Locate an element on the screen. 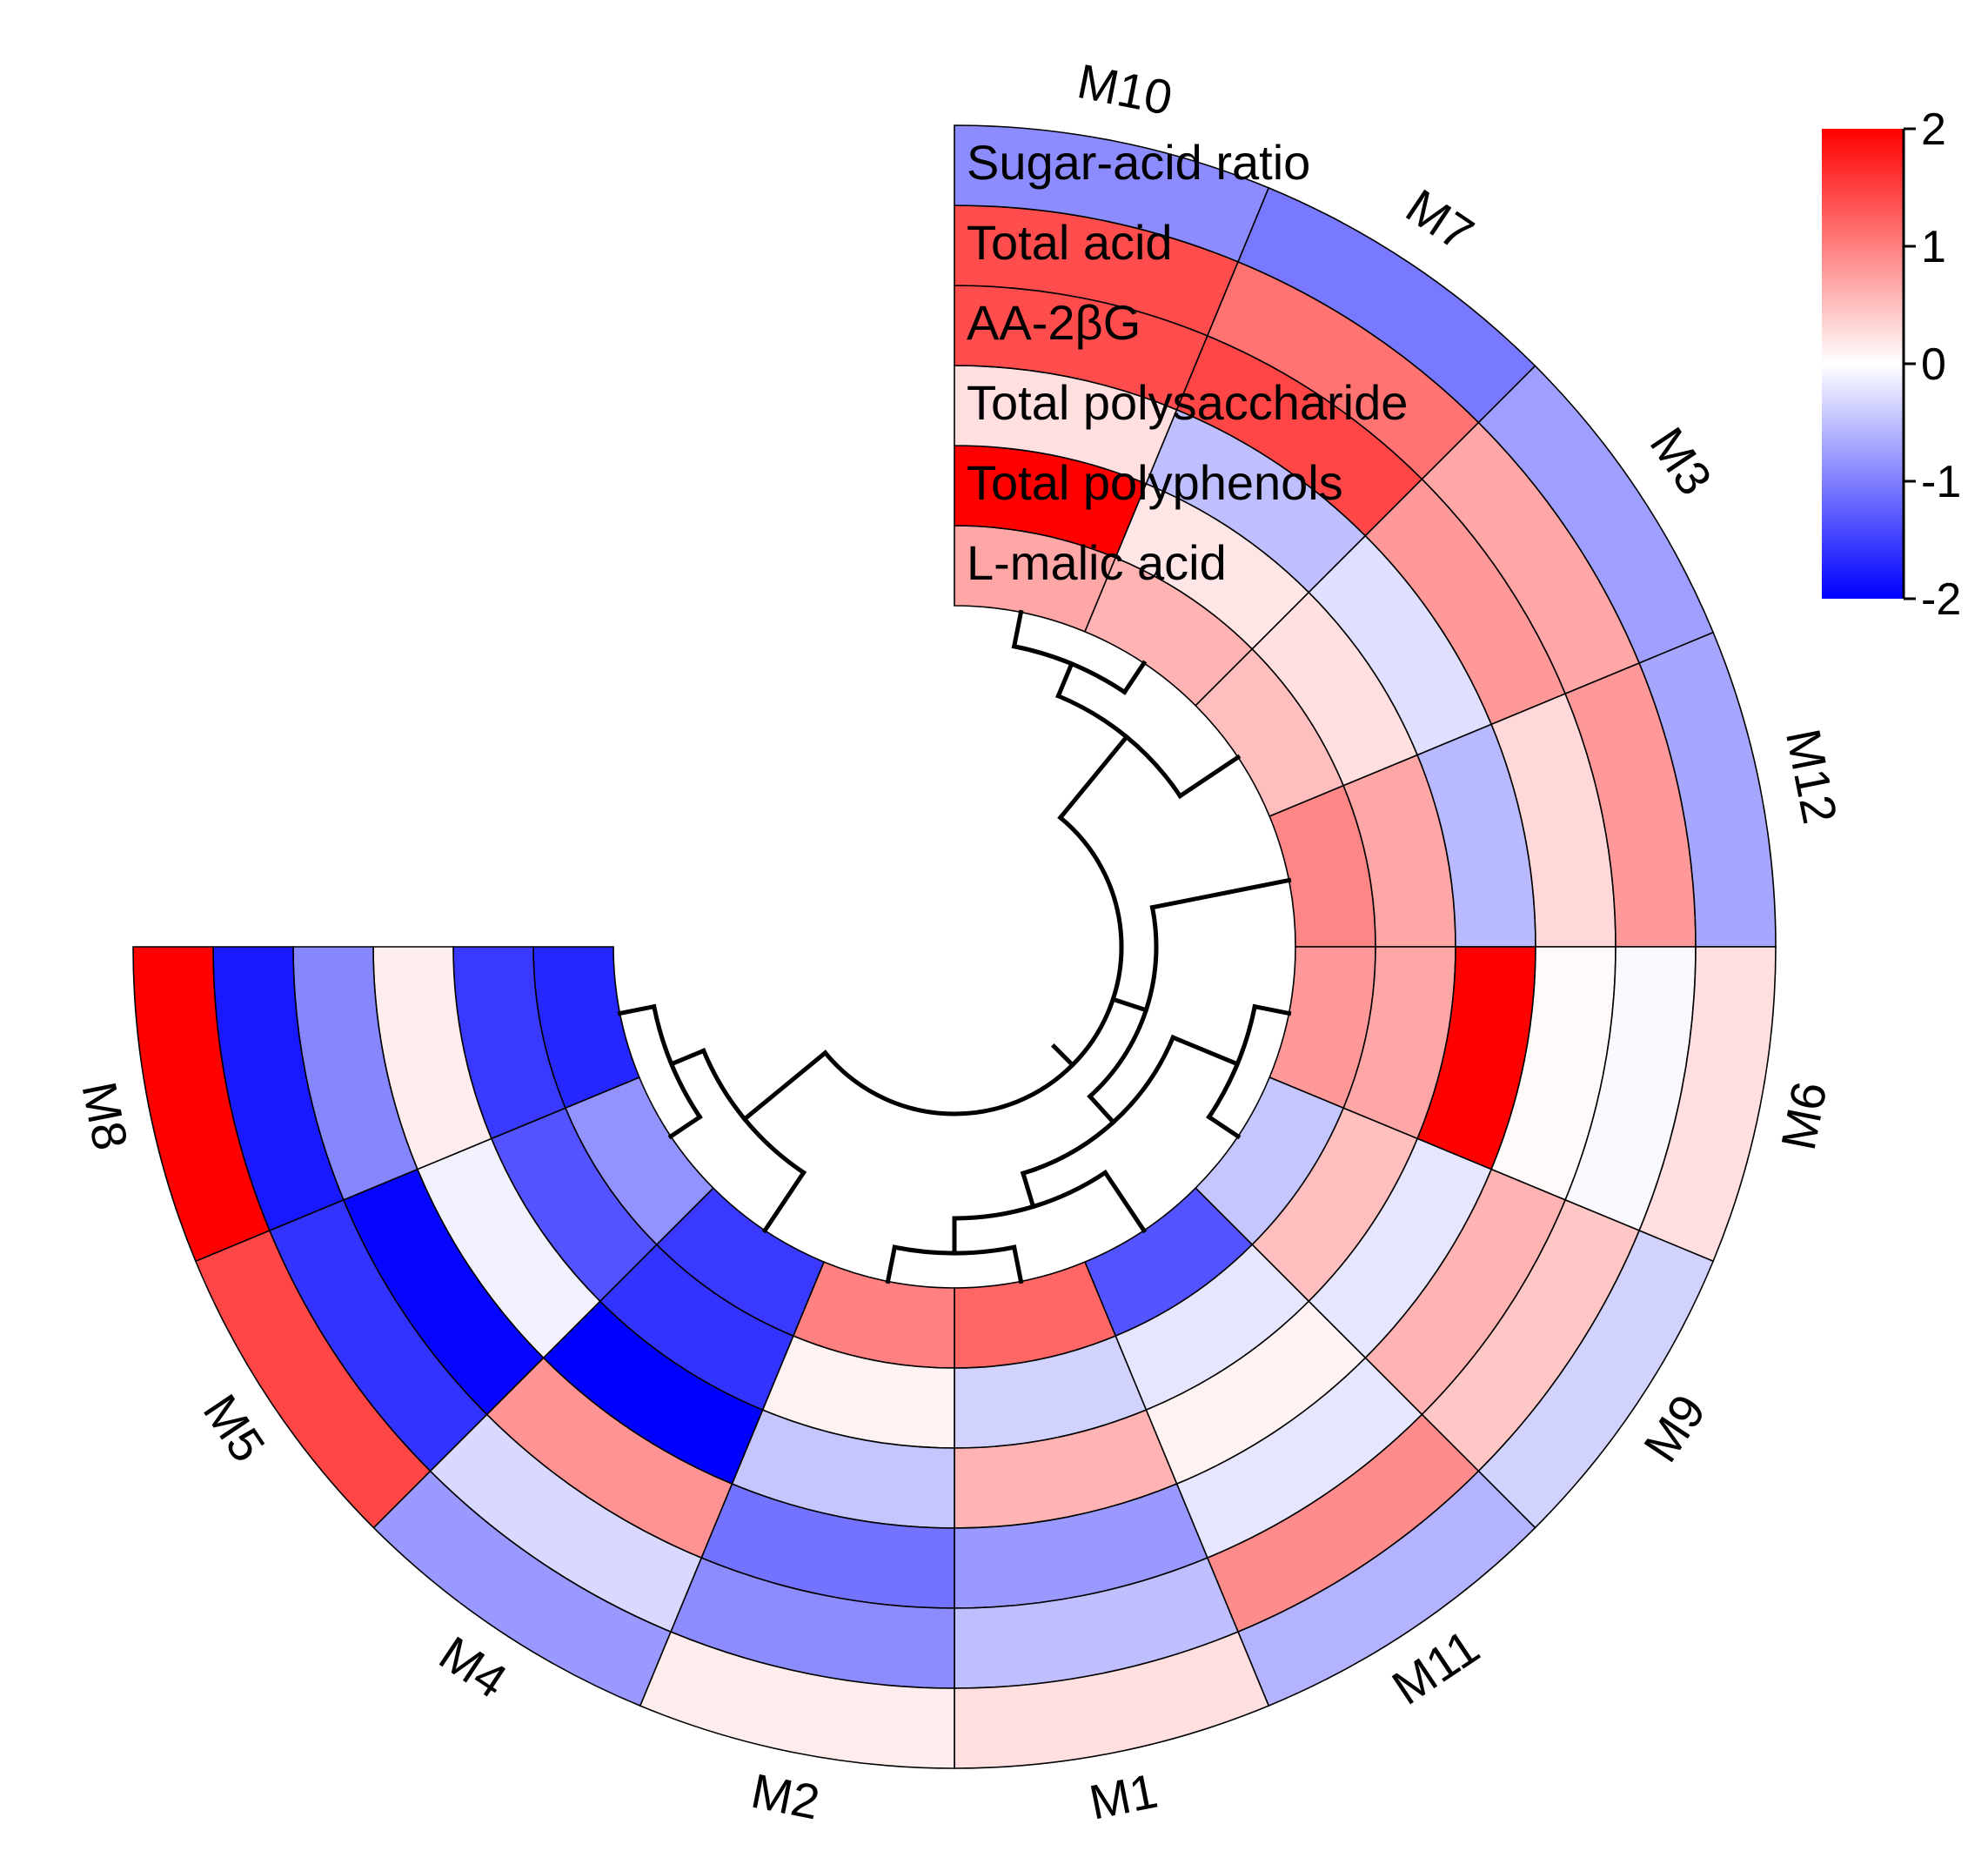 The width and height of the screenshot is (1988, 1871). sample-label-m9: M9 is located at coordinates (1675, 1429).